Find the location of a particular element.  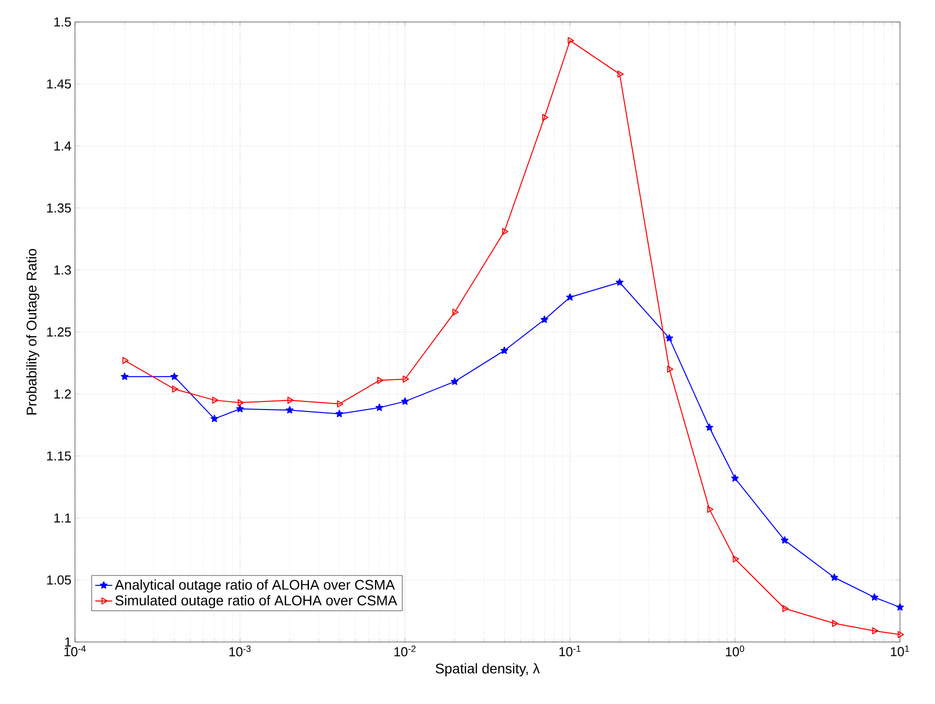

x-tick-label: 10$^{-4}$ is located at coordinates (75, 651).